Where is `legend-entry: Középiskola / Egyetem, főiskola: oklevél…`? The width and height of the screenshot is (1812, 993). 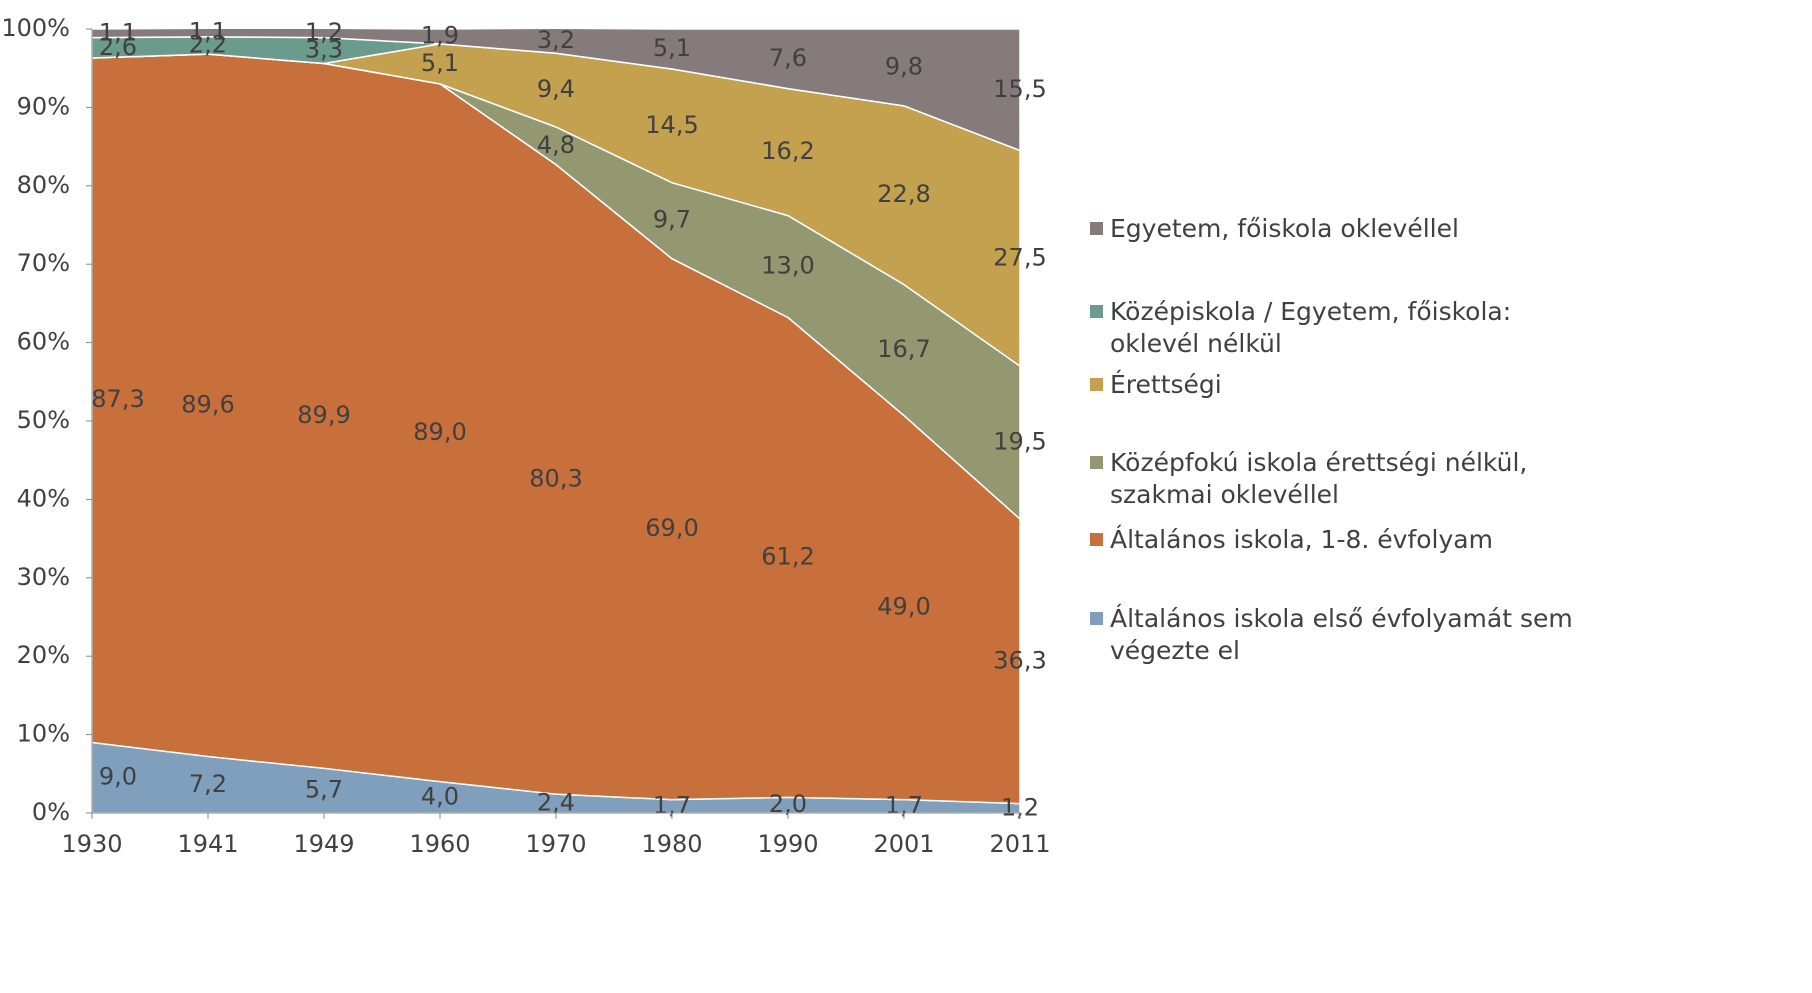
legend-entry: Középiskola / Egyetem, főiskola: oklevél… is located at coordinates (1345, 328).